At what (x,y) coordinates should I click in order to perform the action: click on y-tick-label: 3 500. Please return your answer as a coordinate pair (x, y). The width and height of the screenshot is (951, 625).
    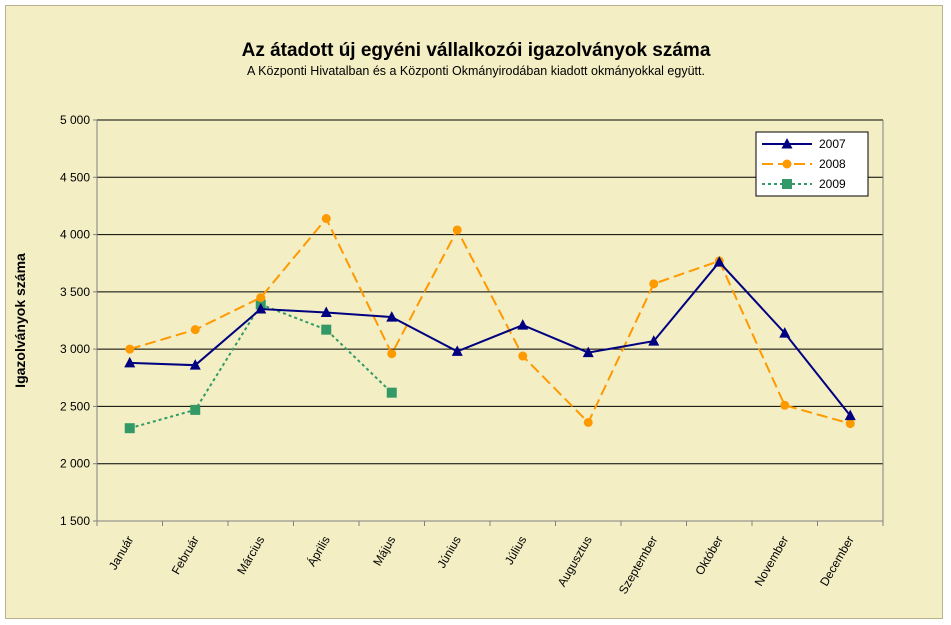
    Looking at the image, I should click on (75, 292).